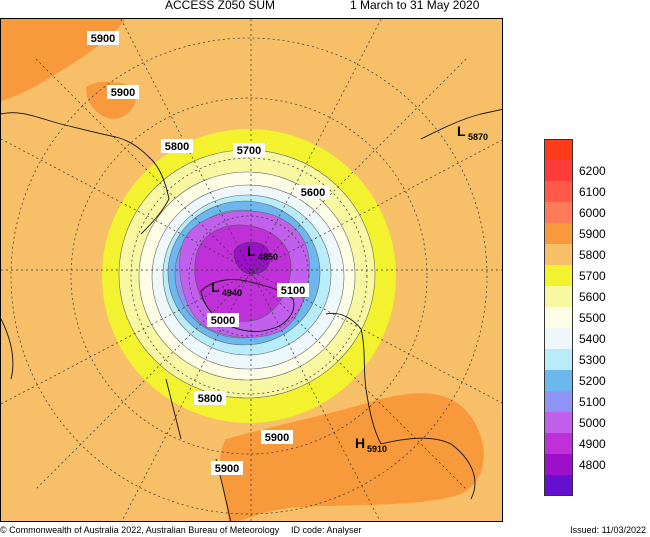 The image size is (650, 537). I want to click on high-5900-region-south, so click(352, 457).